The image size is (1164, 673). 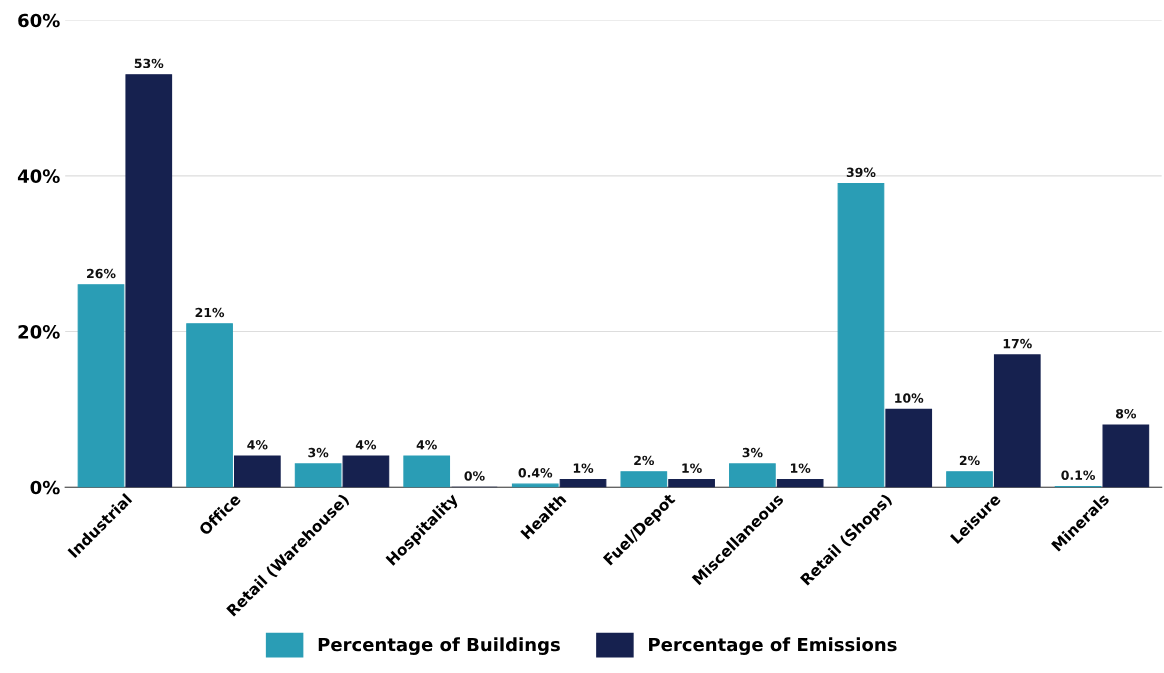 What do you see at coordinates (38, 176) in the screenshot?
I see `y-tick-label: 40%` at bounding box center [38, 176].